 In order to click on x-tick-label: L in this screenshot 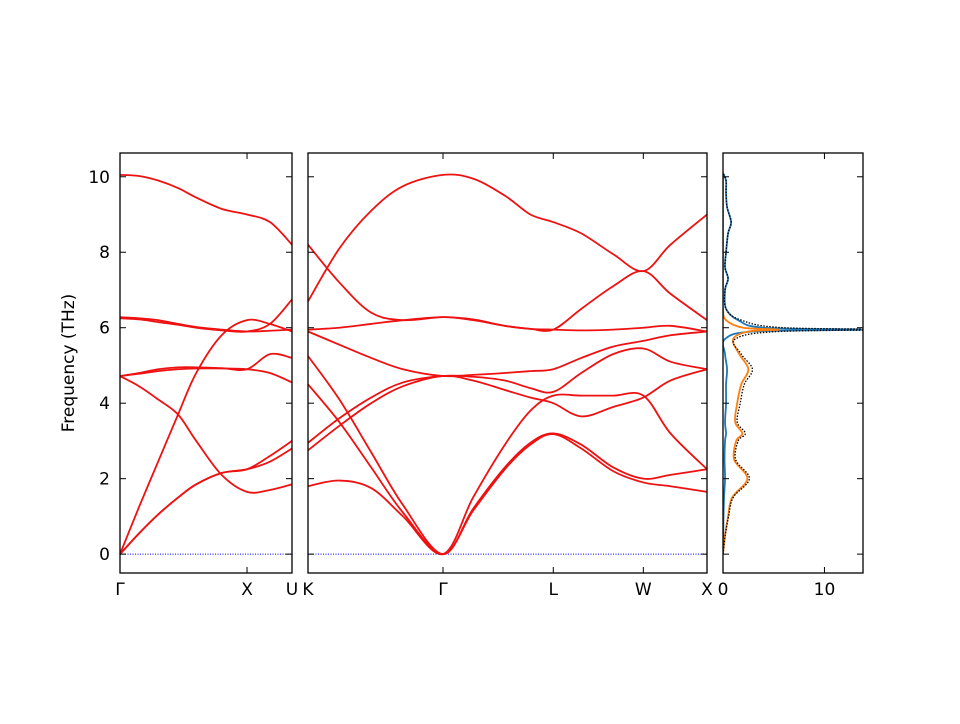, I will do `click(554, 590)`.